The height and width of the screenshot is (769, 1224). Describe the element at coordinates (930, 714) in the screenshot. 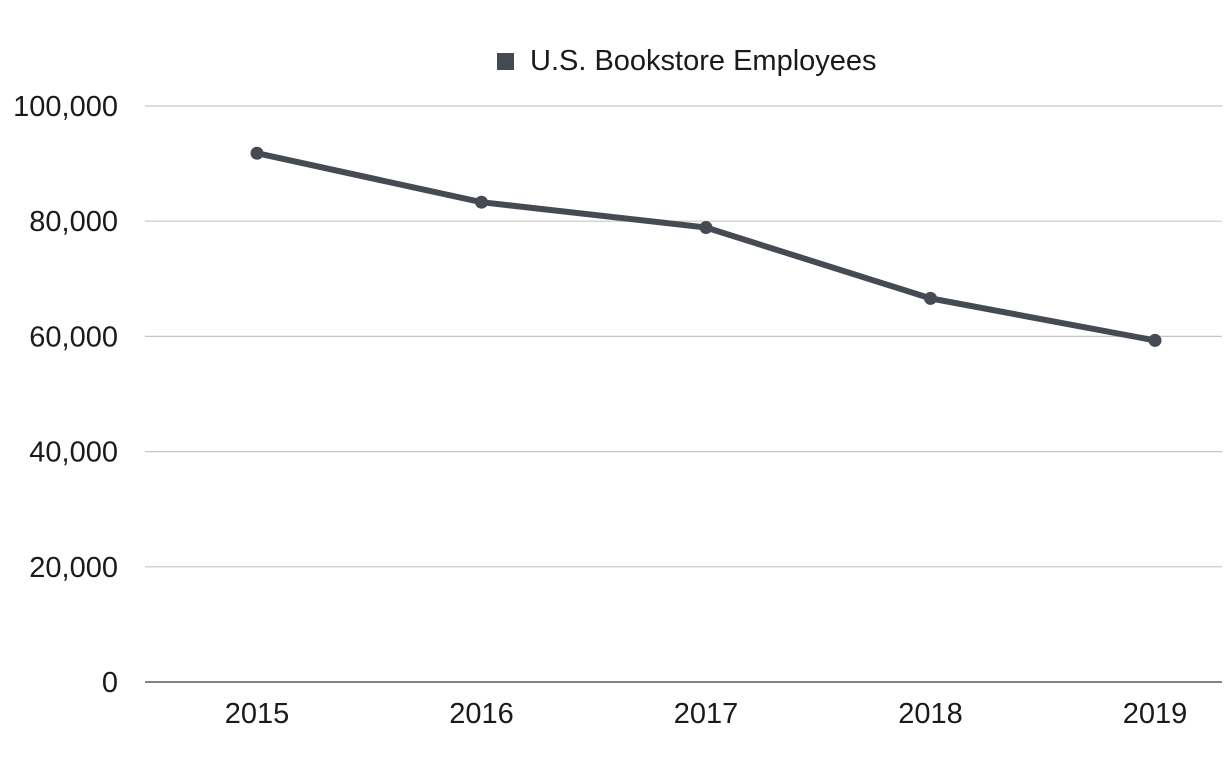

I see `x-tick-label: 2018` at that location.